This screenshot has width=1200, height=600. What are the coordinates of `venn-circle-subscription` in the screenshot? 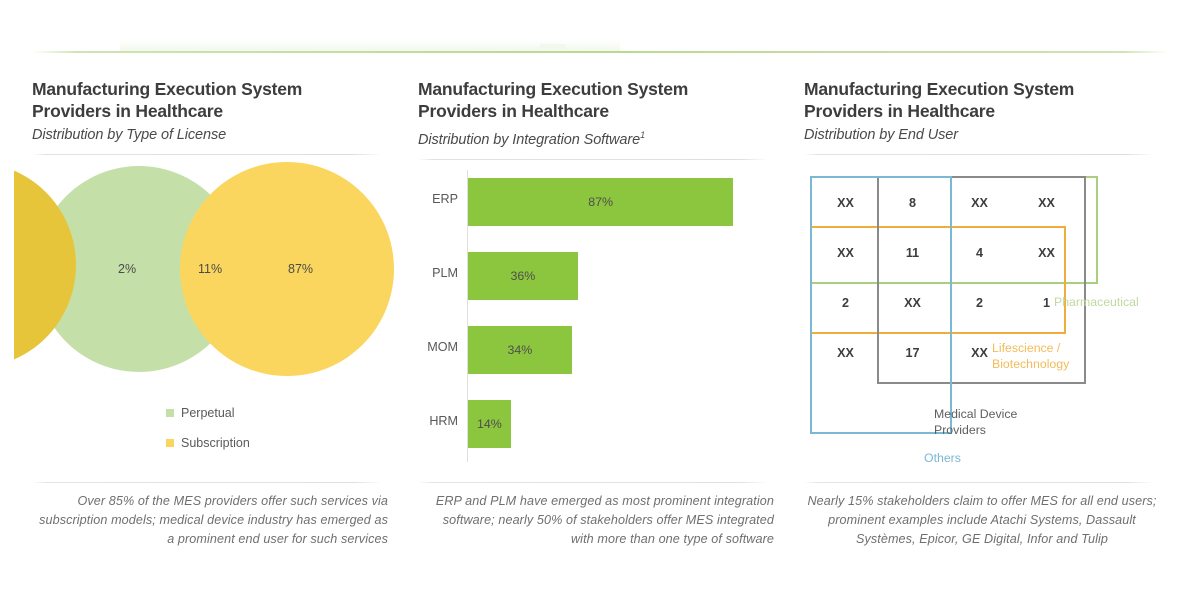 It's located at (287, 269).